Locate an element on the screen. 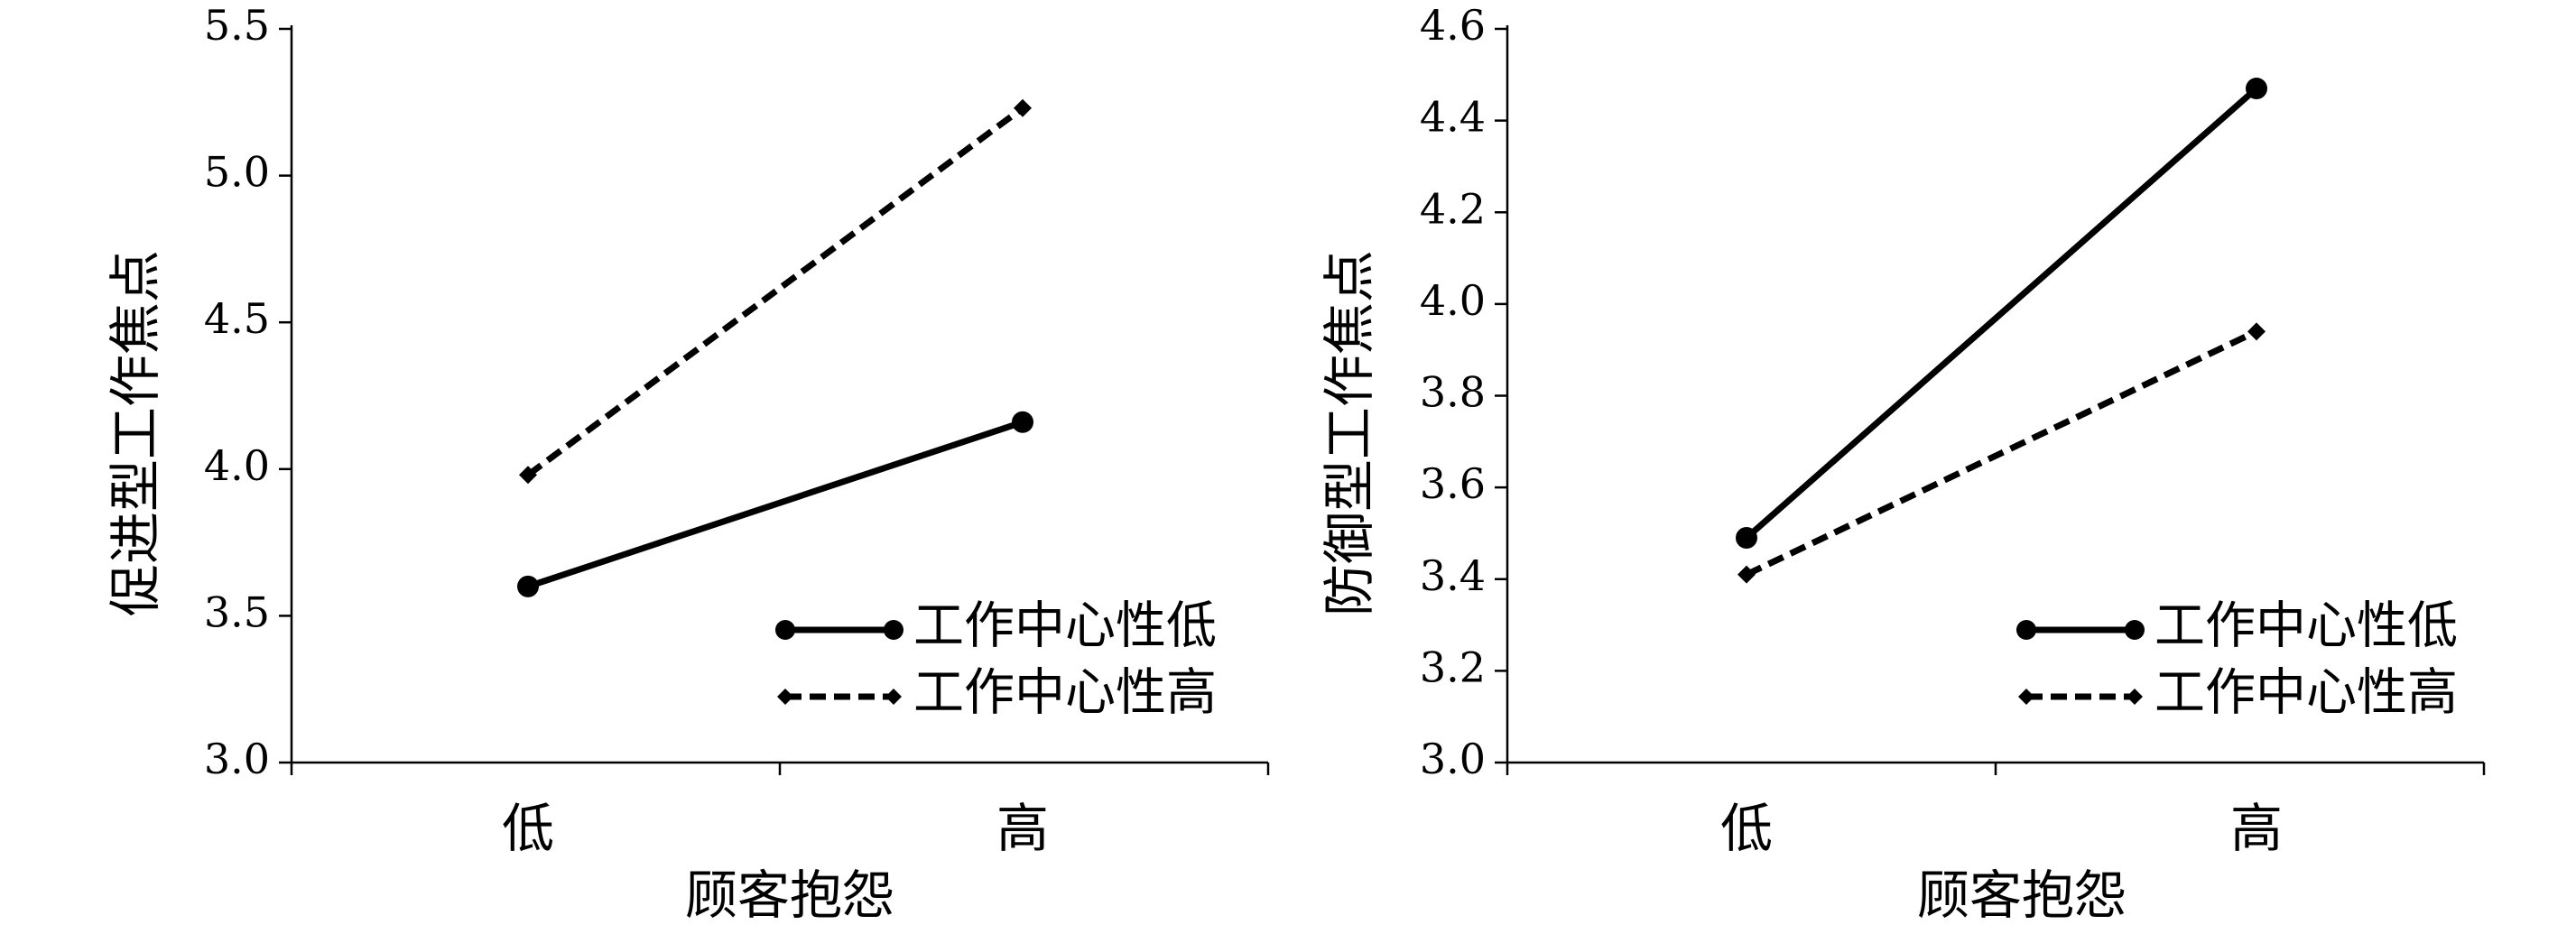 Image resolution: width=2576 pixels, height=934 pixels. y-tick-label: 4.2 is located at coordinates (1453, 208).